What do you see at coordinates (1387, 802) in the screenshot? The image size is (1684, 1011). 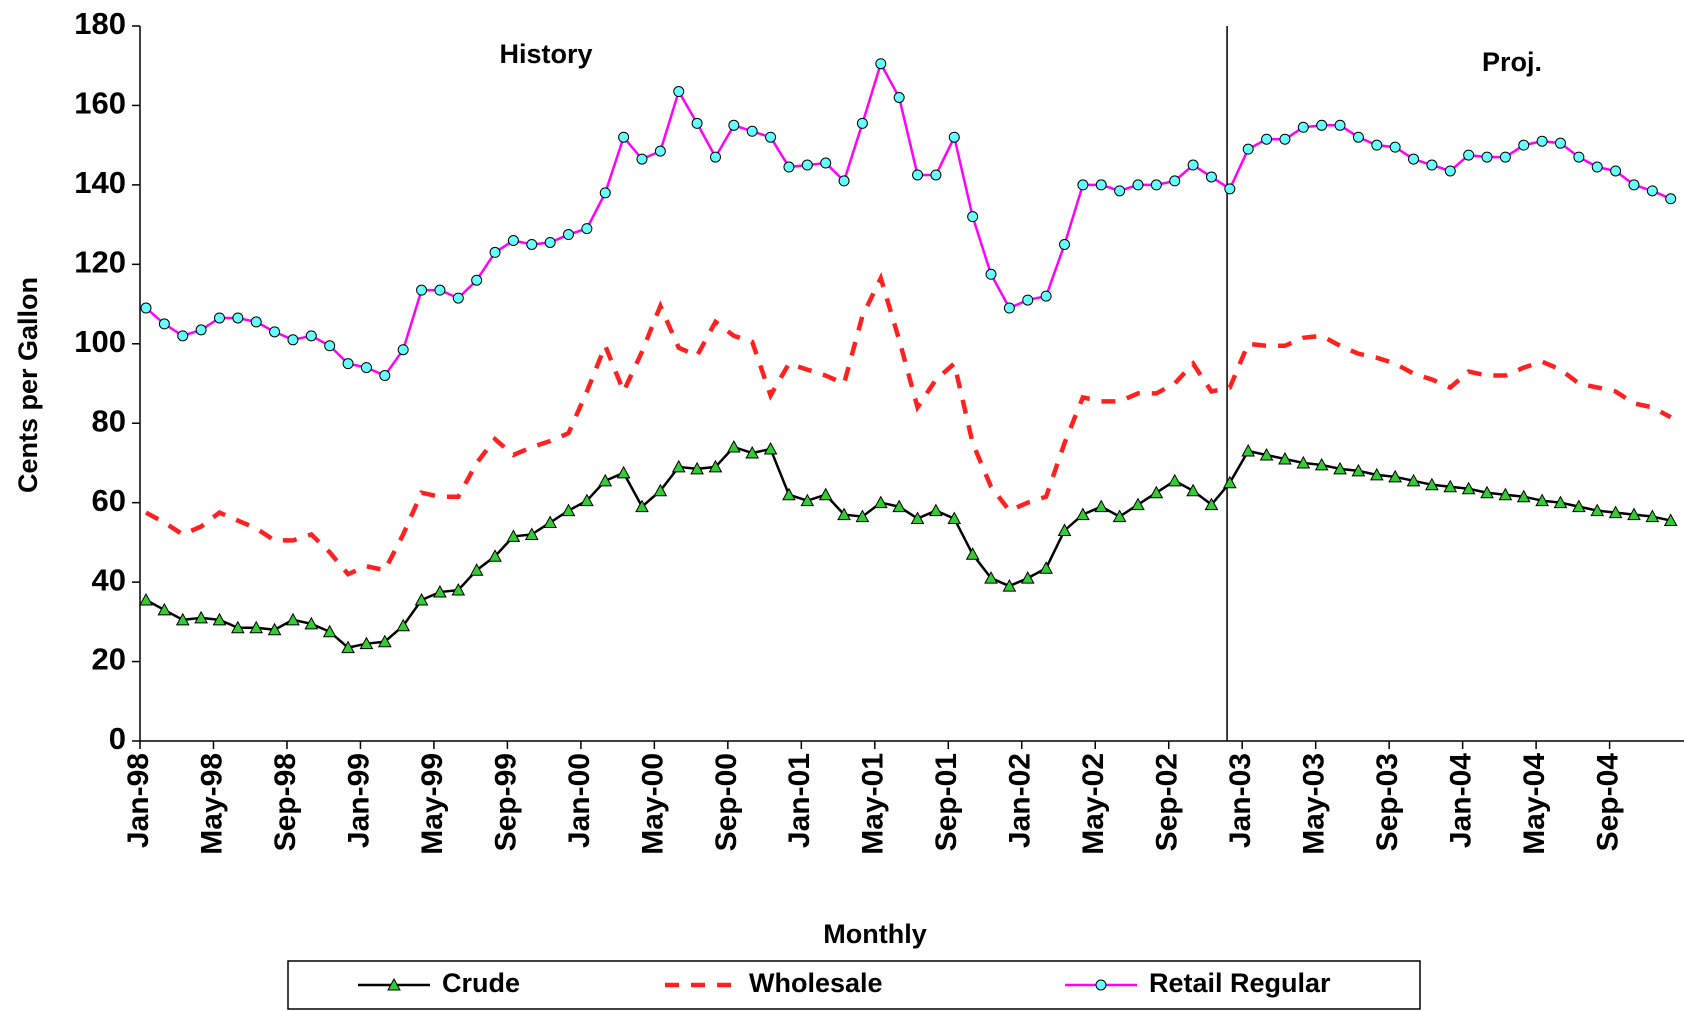 I see `x-tick-label: Sep-03` at bounding box center [1387, 802].